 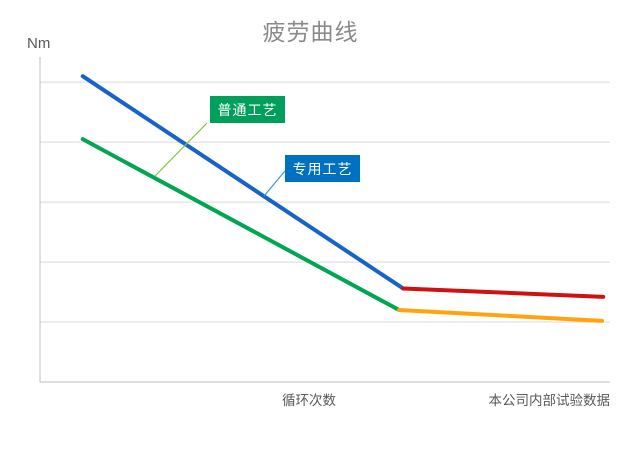 I want to click on callout-ordinary-process-label: 普通工艺, so click(x=247, y=109).